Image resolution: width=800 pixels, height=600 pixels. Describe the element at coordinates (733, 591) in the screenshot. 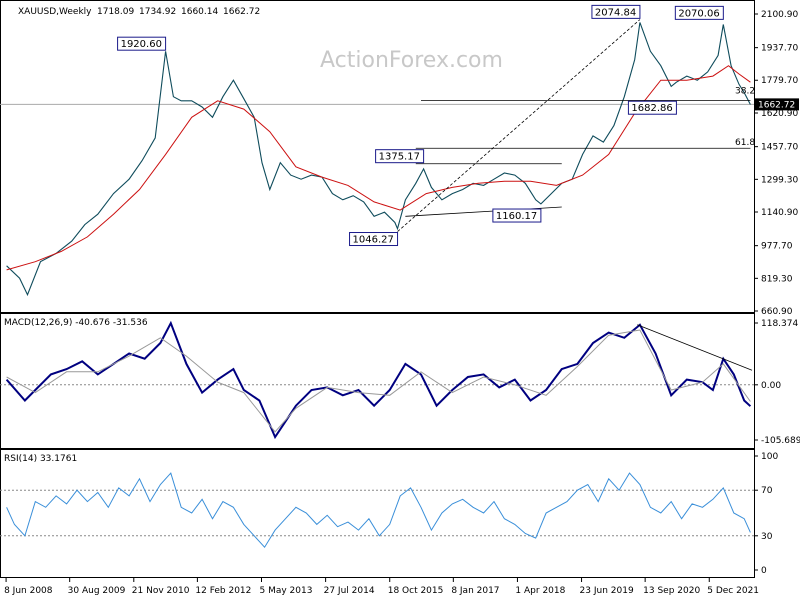

I see `xtick-label-11: 5 Dec 2021` at that location.